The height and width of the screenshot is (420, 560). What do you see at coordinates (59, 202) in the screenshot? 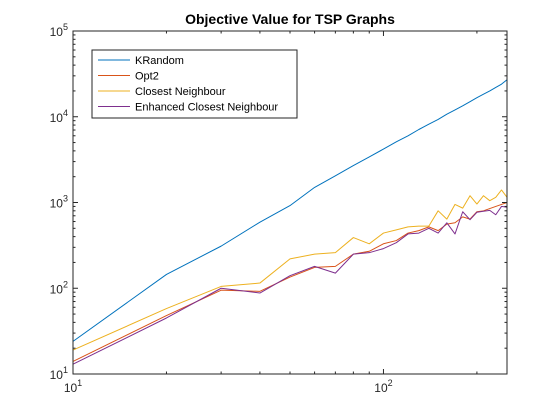
I see `y-tick-label: 10³` at bounding box center [59, 202].